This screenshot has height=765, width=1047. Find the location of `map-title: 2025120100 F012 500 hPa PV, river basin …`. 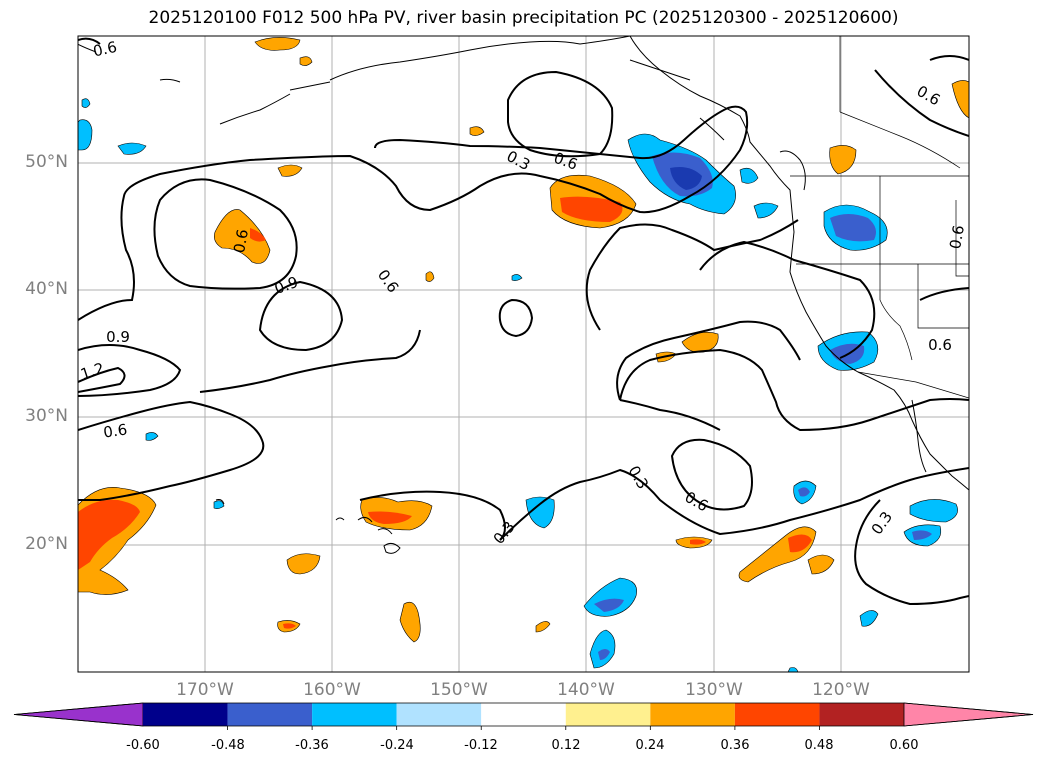

map-title: 2025120100 F012 500 hPa PV, river basin … is located at coordinates (523, 18).